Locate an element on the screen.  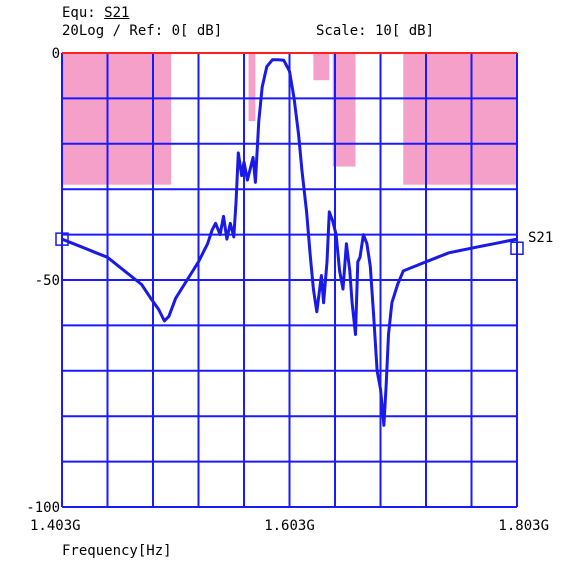
x-tick-labels: 1.403G 1.603G 1.803G is located at coordinates (289, 526).